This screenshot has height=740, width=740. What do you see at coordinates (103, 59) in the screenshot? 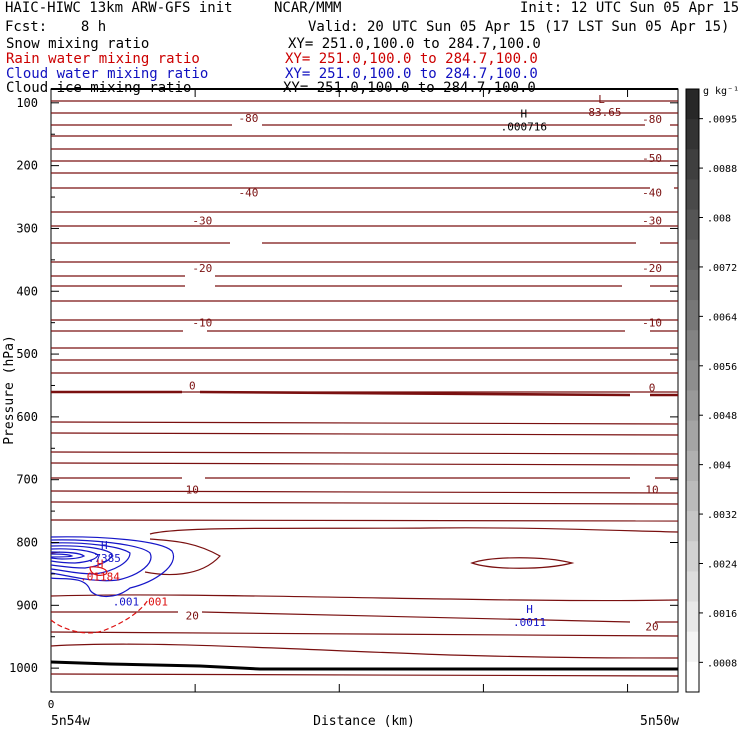
I see `field-rain-label: Rain water mixing ratio` at bounding box center [103, 59].